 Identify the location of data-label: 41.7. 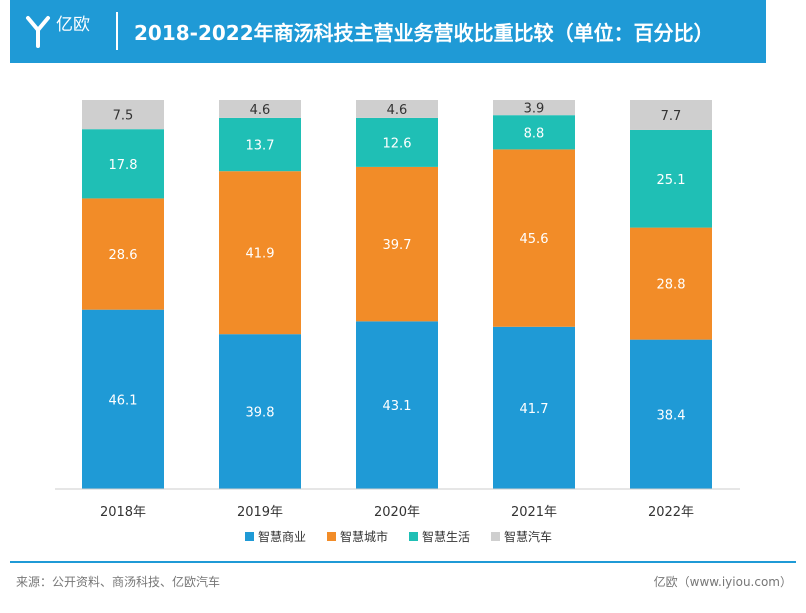
(534, 409).